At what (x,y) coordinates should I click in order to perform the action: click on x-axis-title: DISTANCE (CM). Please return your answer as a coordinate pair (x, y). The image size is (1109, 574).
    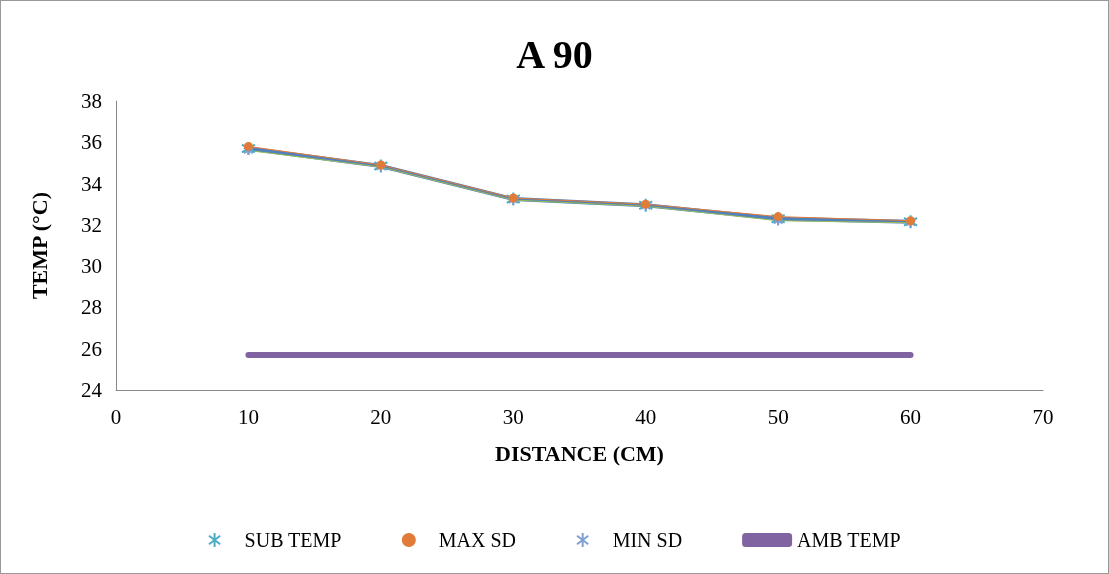
    Looking at the image, I should click on (579, 453).